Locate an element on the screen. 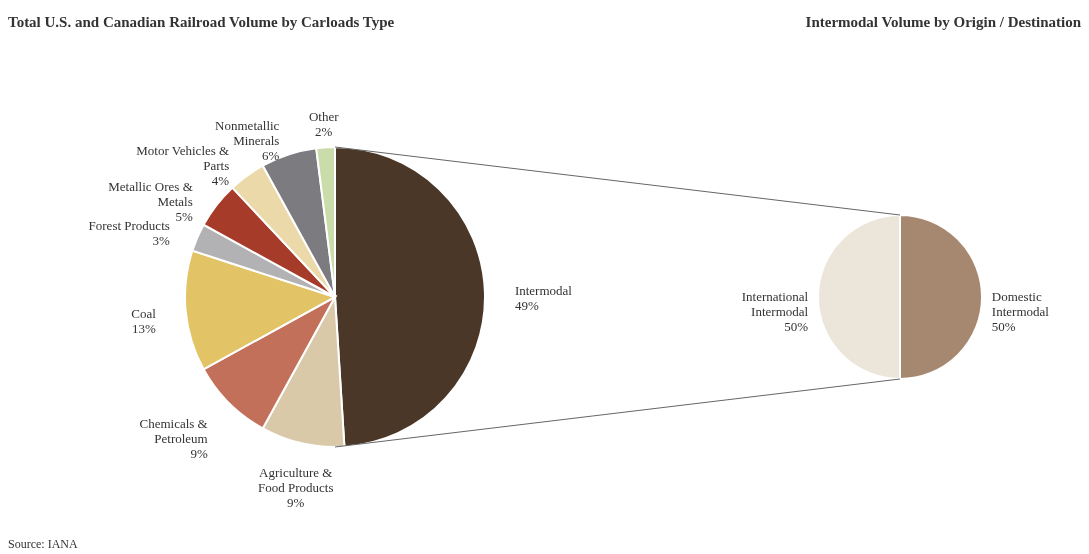  slice-label: Domestic Intermodal is located at coordinates (1020, 304).